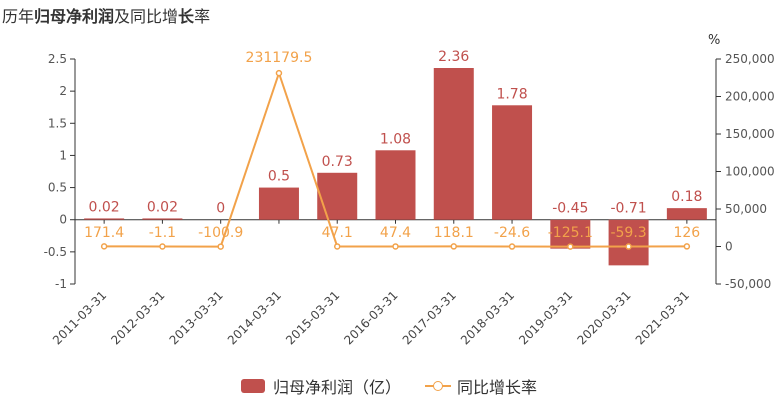  What do you see at coordinates (104, 233) in the screenshot?
I see `growth-value-label: 171.4` at bounding box center [104, 233].